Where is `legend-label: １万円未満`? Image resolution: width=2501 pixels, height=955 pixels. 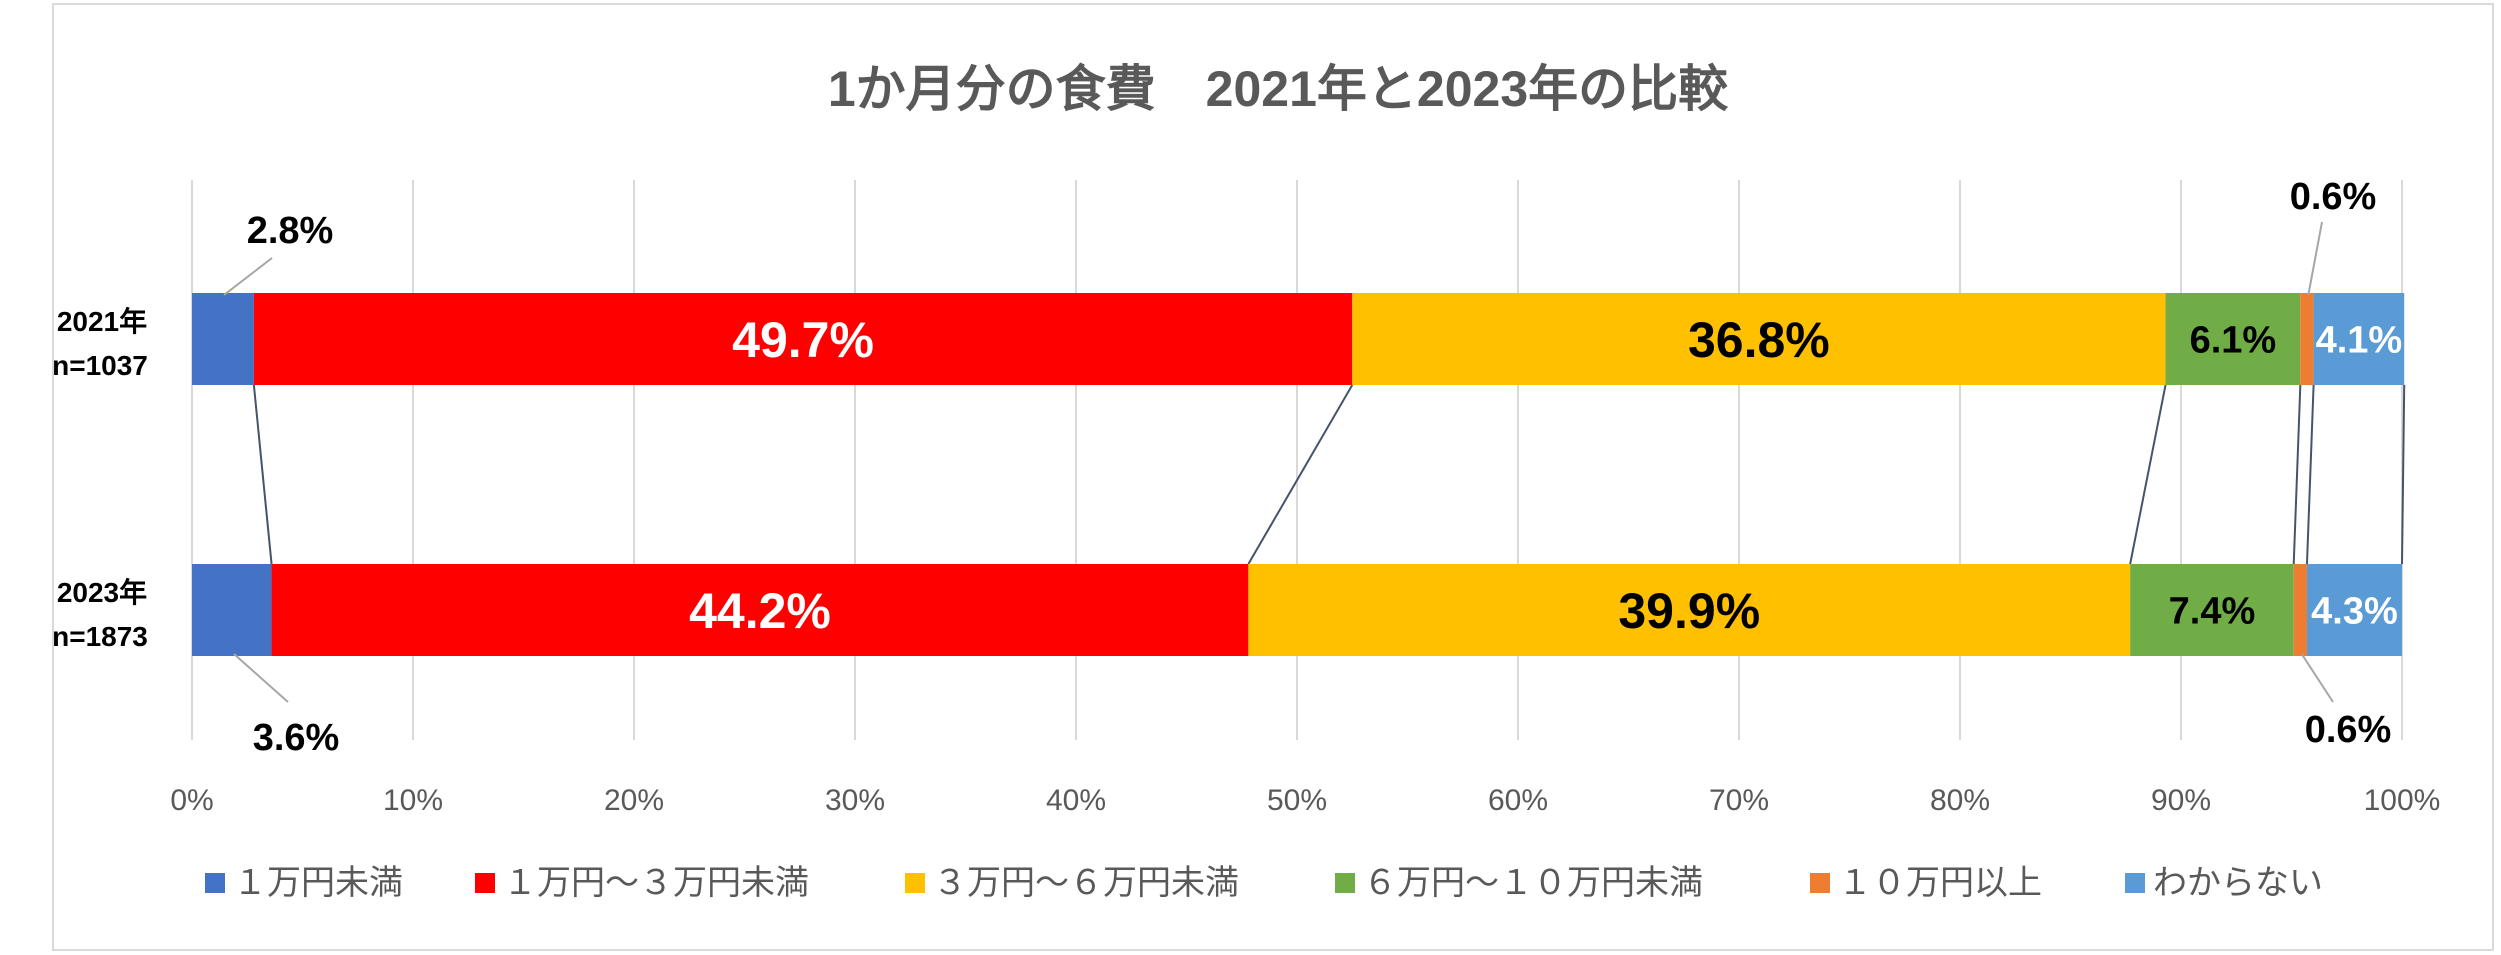 legend-label: １万円未満 is located at coordinates (318, 883).